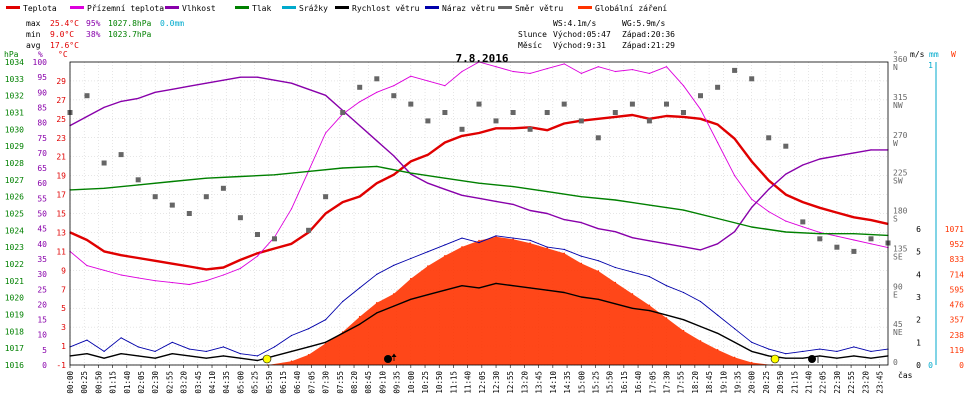  Describe the element at coordinates (723, 382) in the screenshot. I see `time-tick-label: 19:10` at that location.